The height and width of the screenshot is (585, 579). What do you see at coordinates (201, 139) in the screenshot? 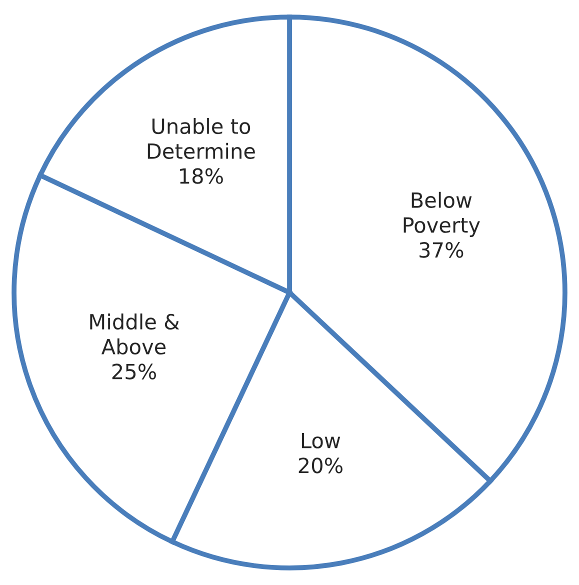
I see `slice-label: Unable to Determine` at bounding box center [201, 139].